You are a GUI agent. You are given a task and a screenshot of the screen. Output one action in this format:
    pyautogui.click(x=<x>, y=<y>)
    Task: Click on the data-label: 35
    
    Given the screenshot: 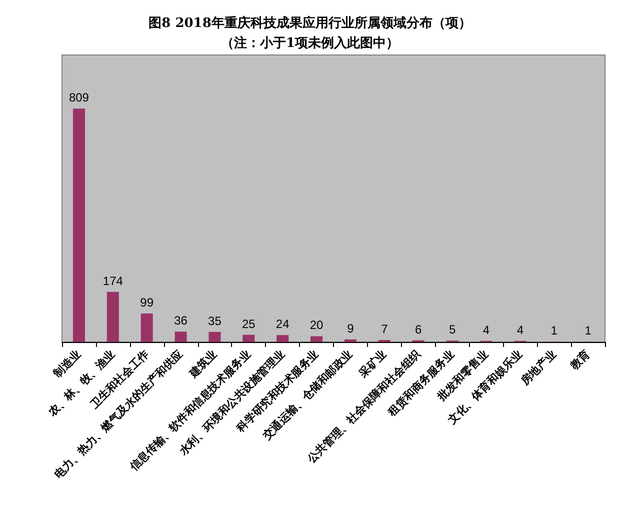 What is the action you would take?
    pyautogui.click(x=215, y=321)
    